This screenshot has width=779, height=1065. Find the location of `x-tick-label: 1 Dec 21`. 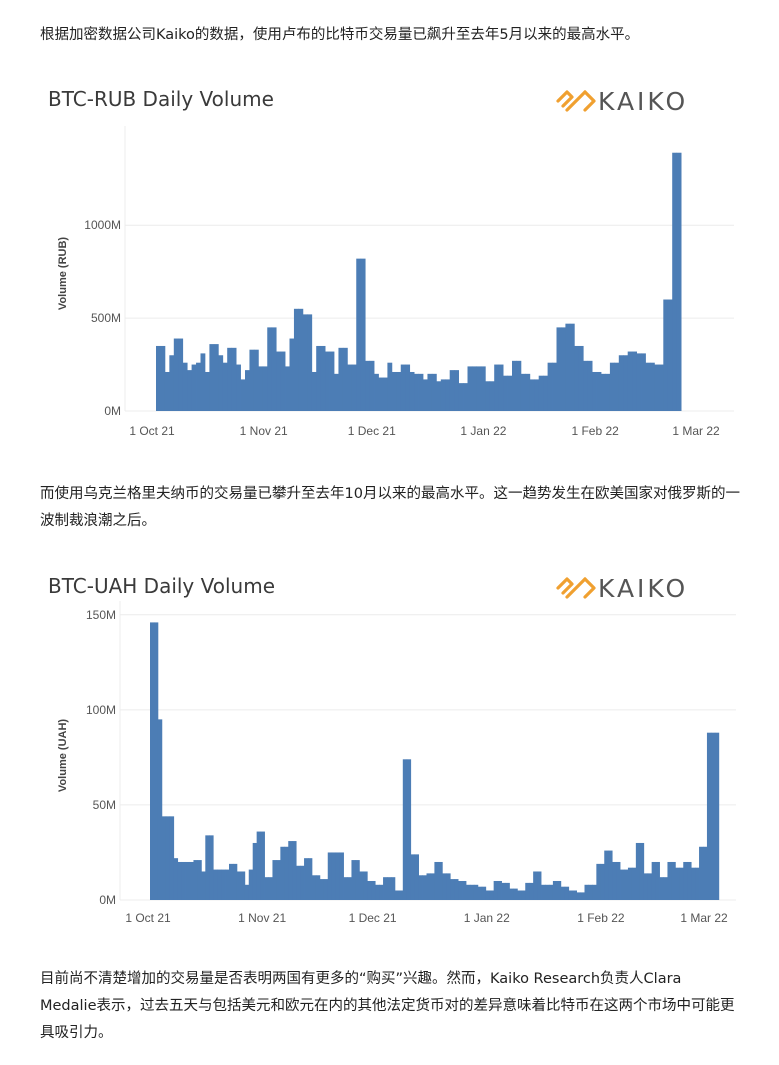

x-tick-label: 1 Dec 21 is located at coordinates (373, 918).